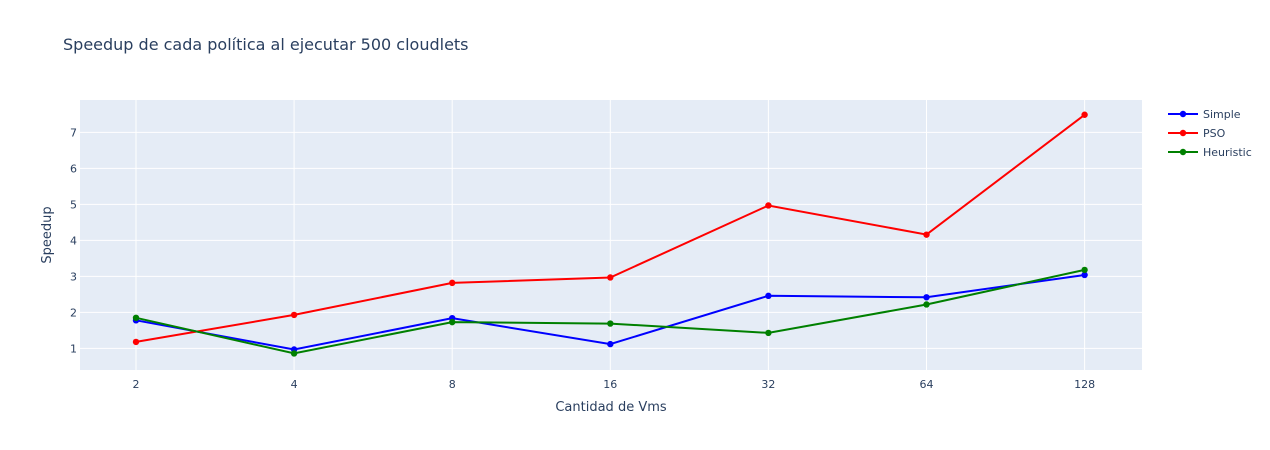 This screenshot has height=450, width=1270. Describe the element at coordinates (73, 276) in the screenshot. I see `y-tick-label: 3` at that location.